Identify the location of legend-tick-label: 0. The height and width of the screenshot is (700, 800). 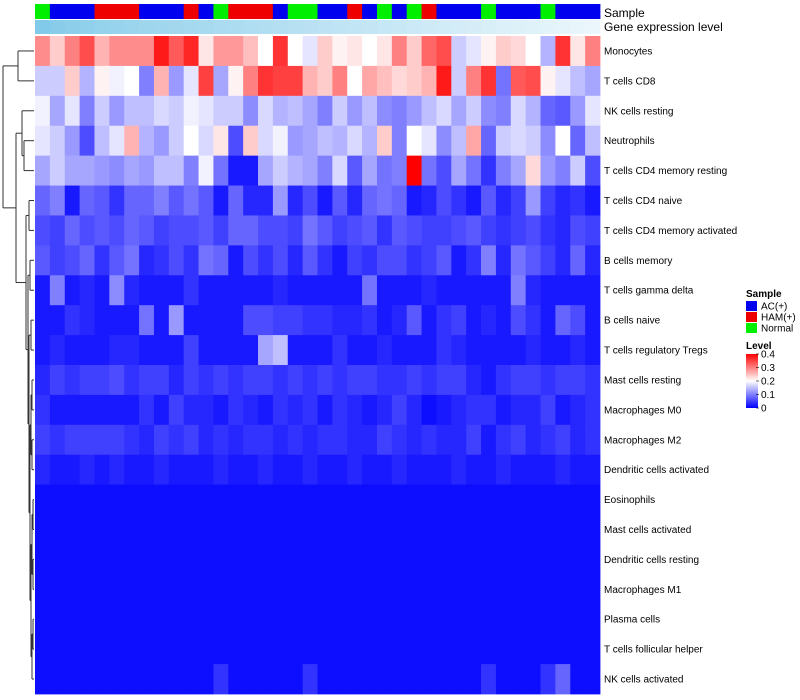
(764, 409).